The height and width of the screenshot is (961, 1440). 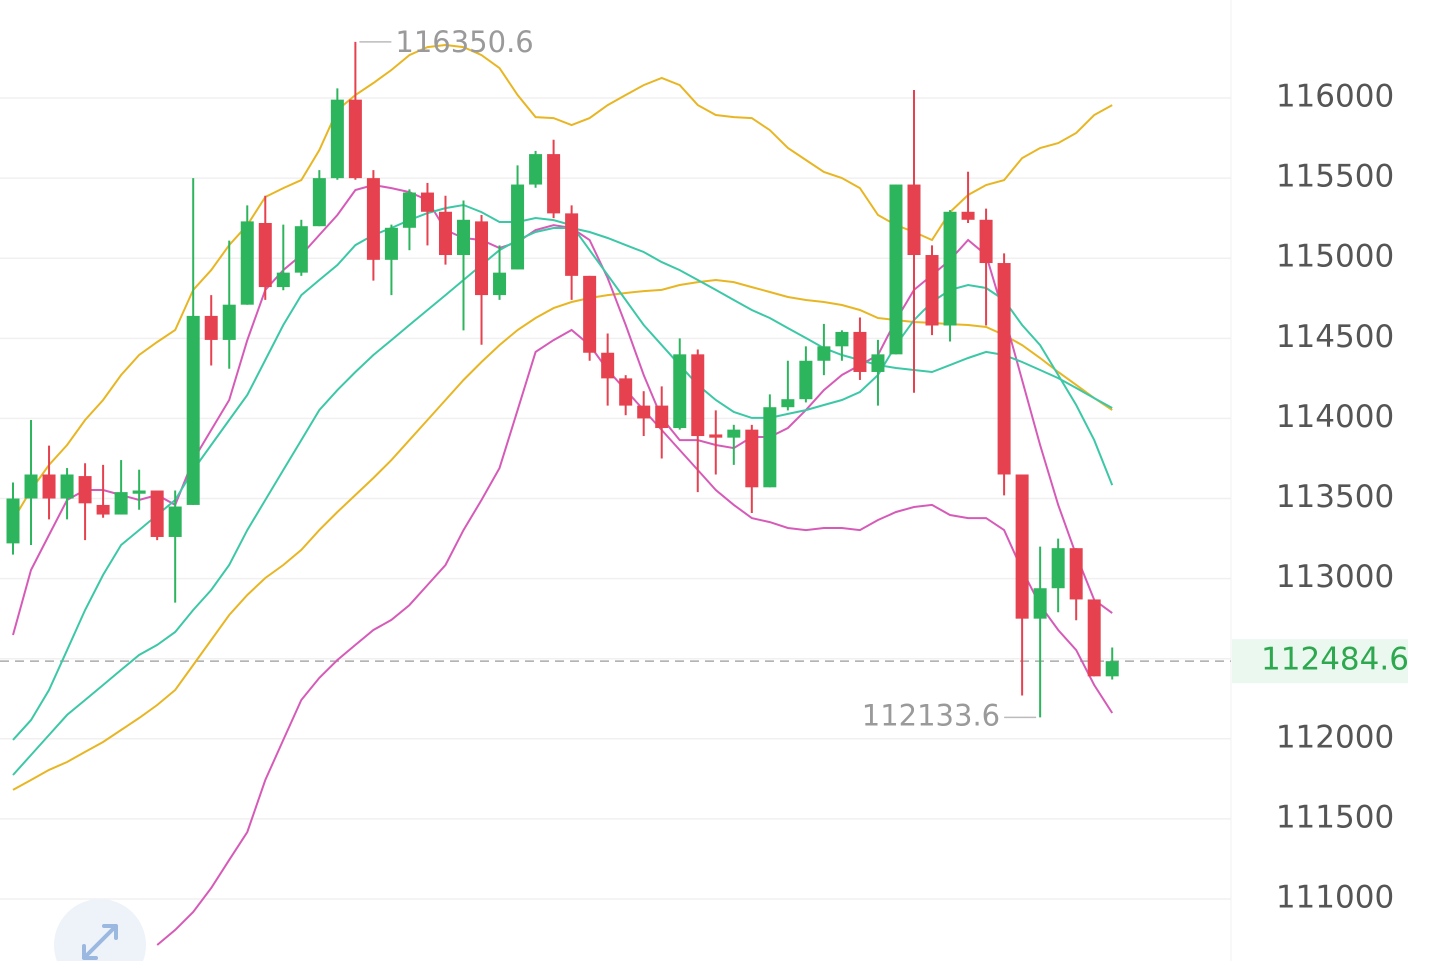 What do you see at coordinates (1335, 497) in the screenshot?
I see `y-tick-label: 113500` at bounding box center [1335, 497].